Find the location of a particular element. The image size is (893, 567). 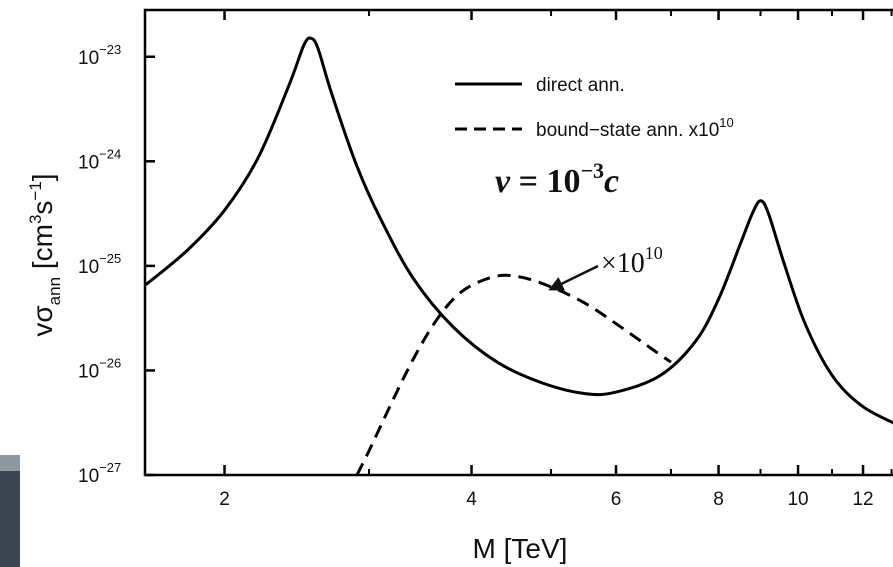

background-panel is located at coordinates (10, 511).